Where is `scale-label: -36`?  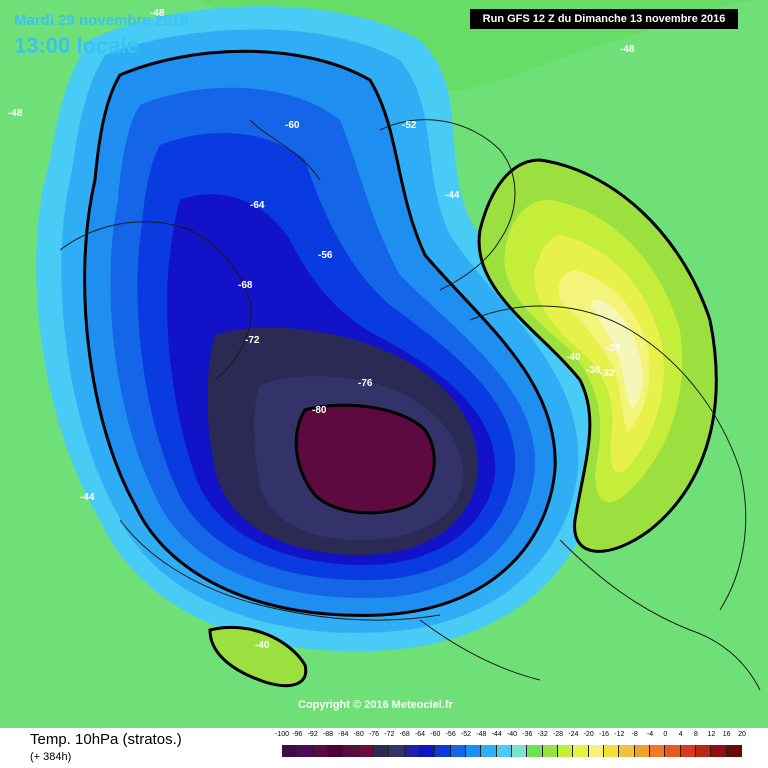
scale-label: -36 is located at coordinates (527, 734).